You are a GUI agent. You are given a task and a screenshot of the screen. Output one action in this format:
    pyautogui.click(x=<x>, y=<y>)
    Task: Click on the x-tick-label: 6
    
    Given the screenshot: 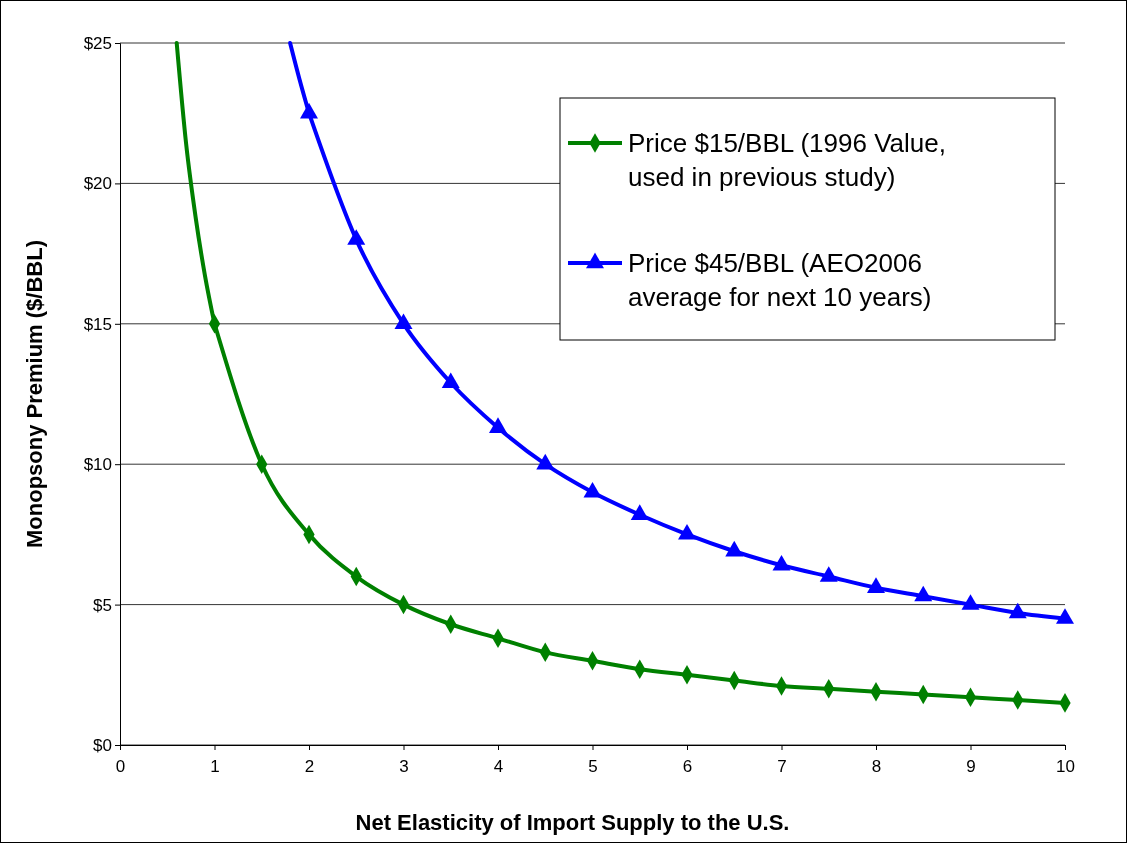 What is the action you would take?
    pyautogui.click(x=687, y=766)
    